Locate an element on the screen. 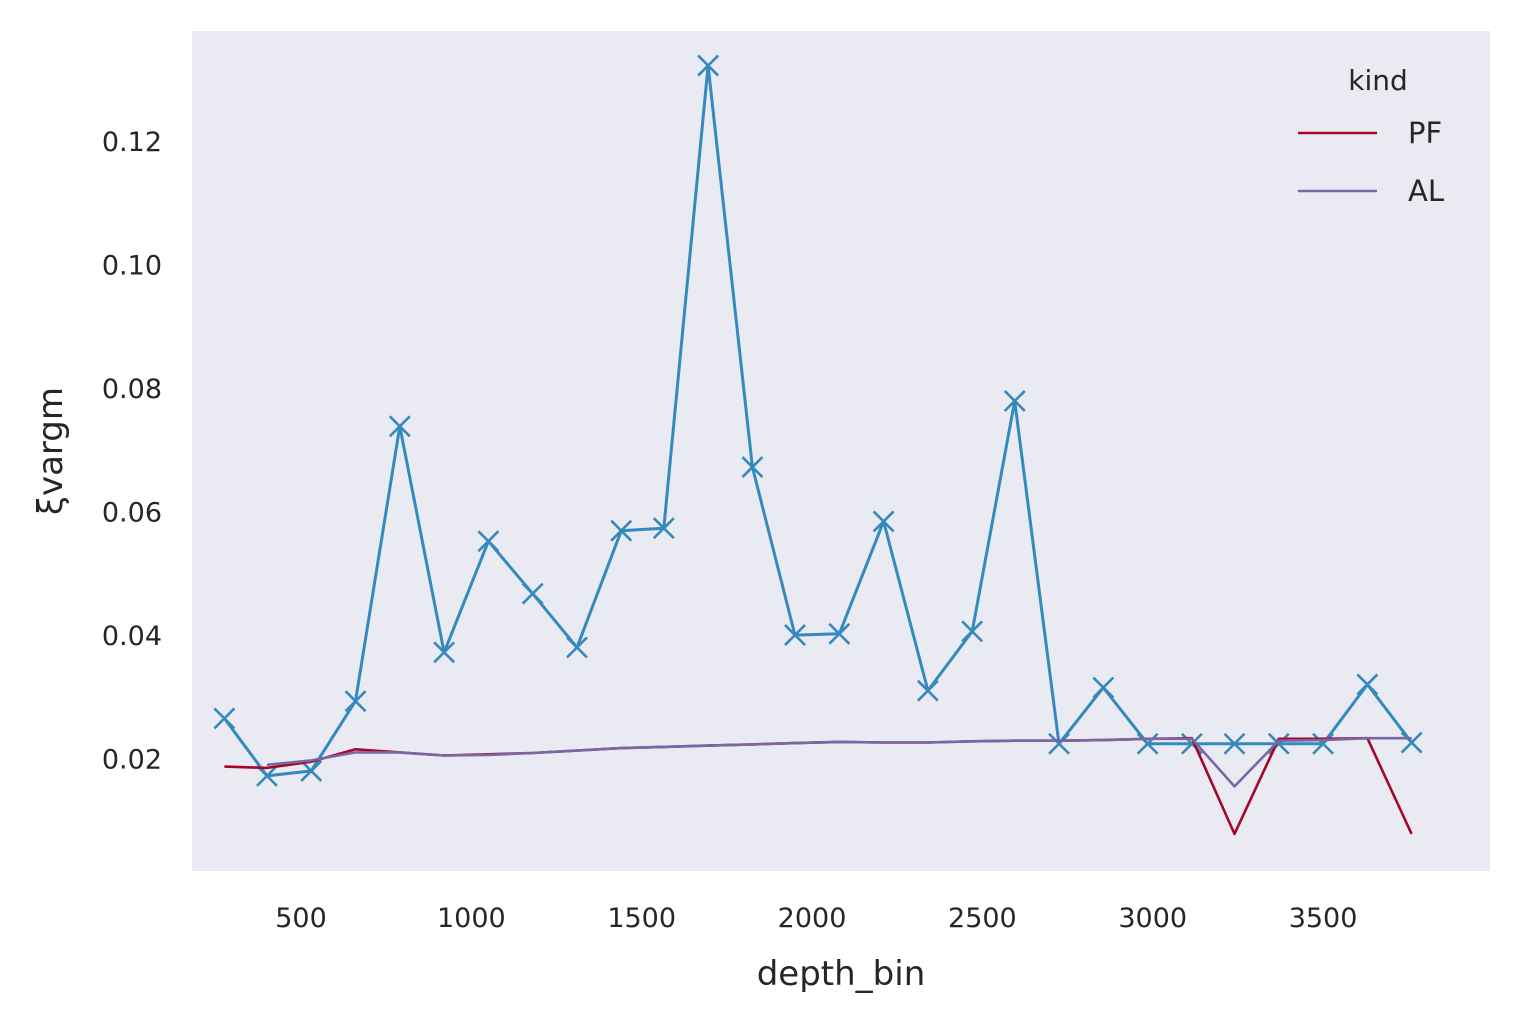  x-tick-label: 3500 is located at coordinates (1323, 918).